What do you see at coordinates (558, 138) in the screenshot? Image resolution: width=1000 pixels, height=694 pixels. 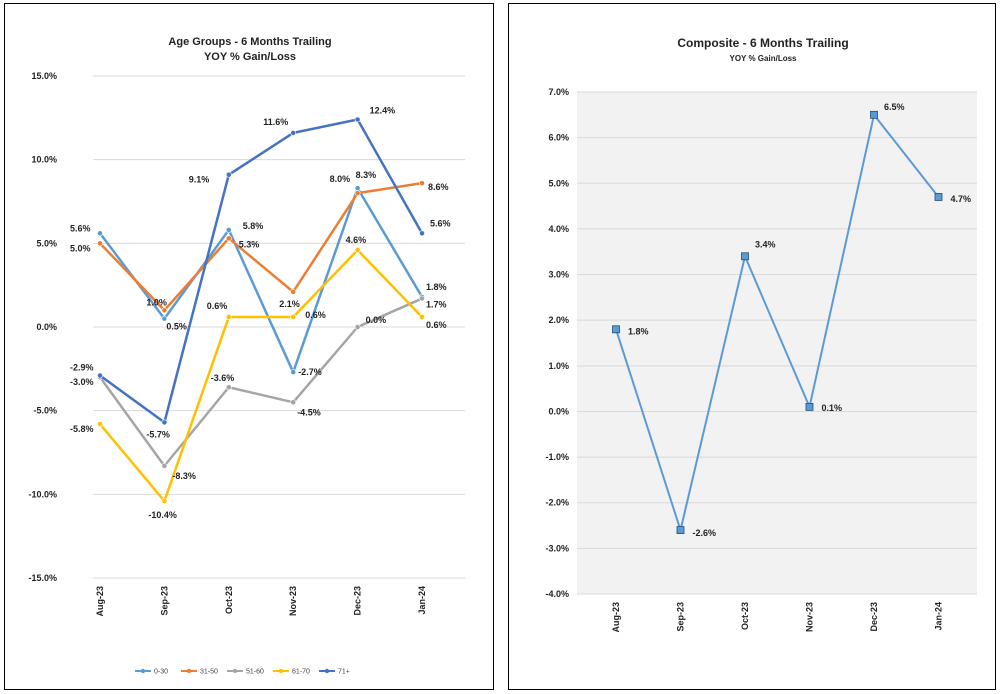 I see `y-tick-label: 6.0%` at bounding box center [558, 138].